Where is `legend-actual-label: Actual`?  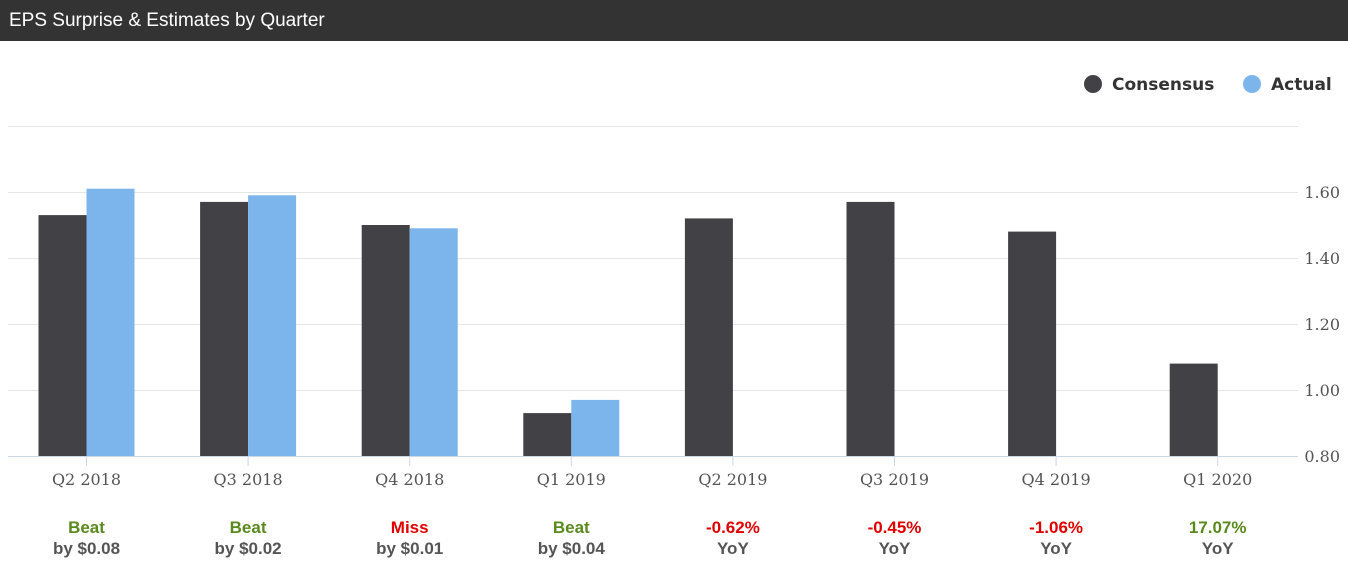
legend-actual-label: Actual is located at coordinates (1301, 85).